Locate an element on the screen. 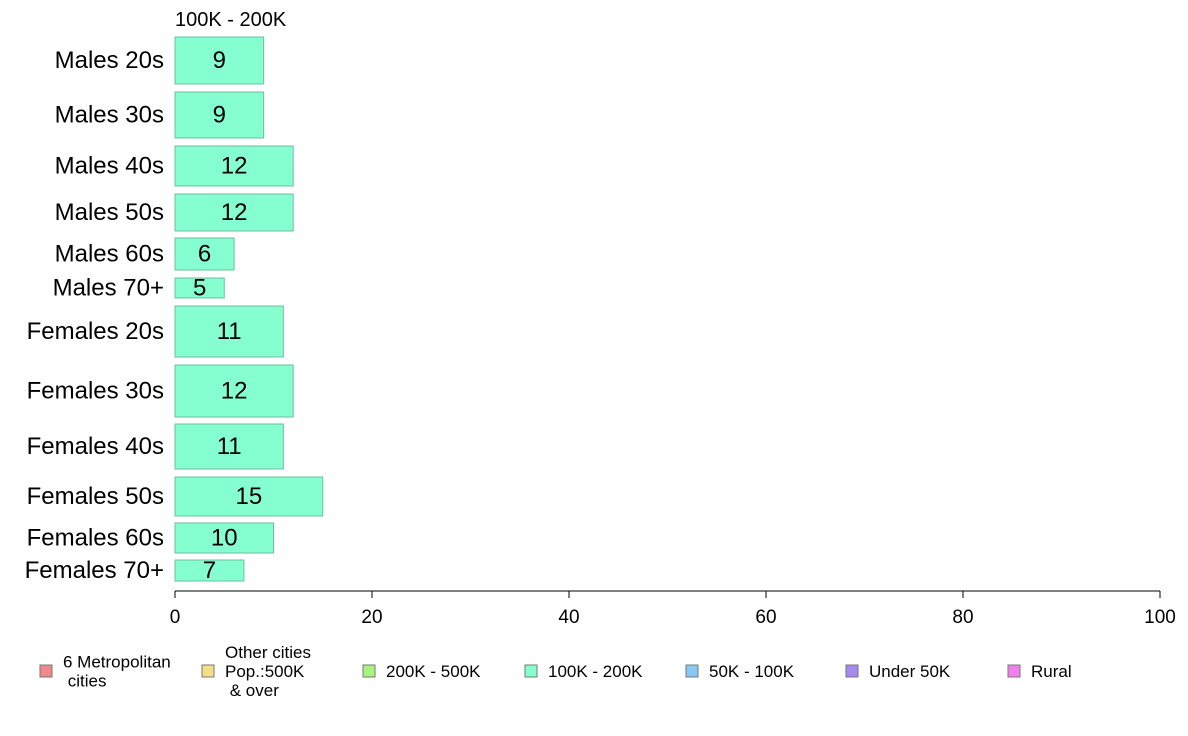  value-label: 5 is located at coordinates (199, 288).